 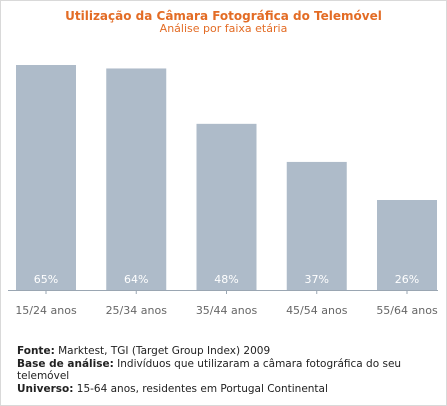 I want to click on data-label-1: 65%, so click(x=46, y=279).